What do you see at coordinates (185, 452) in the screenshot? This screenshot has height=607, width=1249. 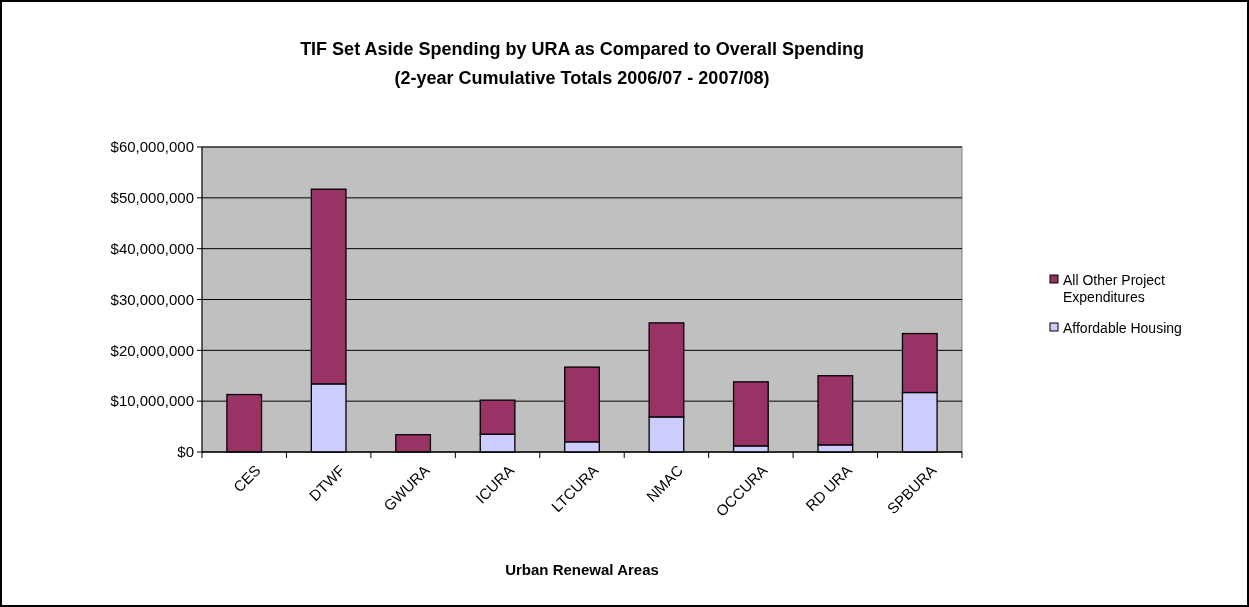 I see `y-tick-label: $0` at bounding box center [185, 452].